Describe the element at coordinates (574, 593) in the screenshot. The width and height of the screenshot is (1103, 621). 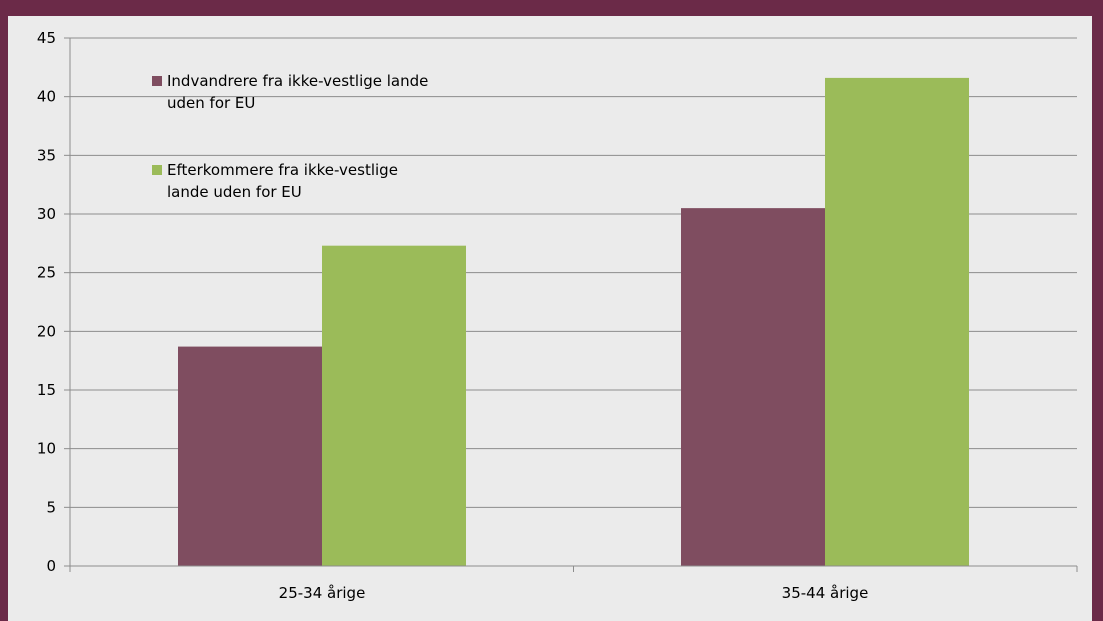
I see `x-axis-category-labels: 25-34 årige 35-44 årige` at that location.